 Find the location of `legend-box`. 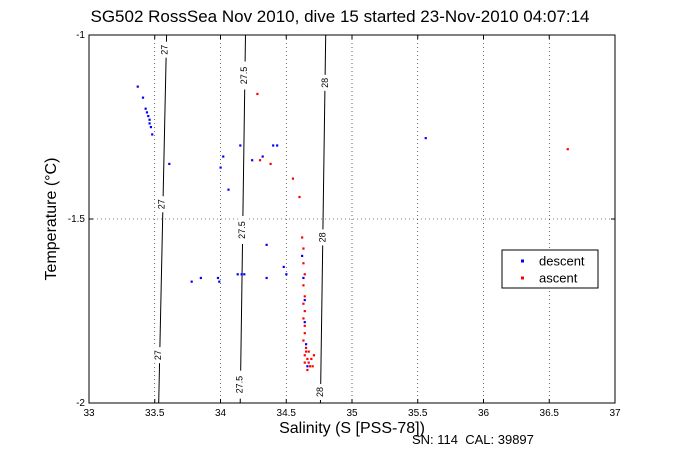

legend-box is located at coordinates (550, 269).